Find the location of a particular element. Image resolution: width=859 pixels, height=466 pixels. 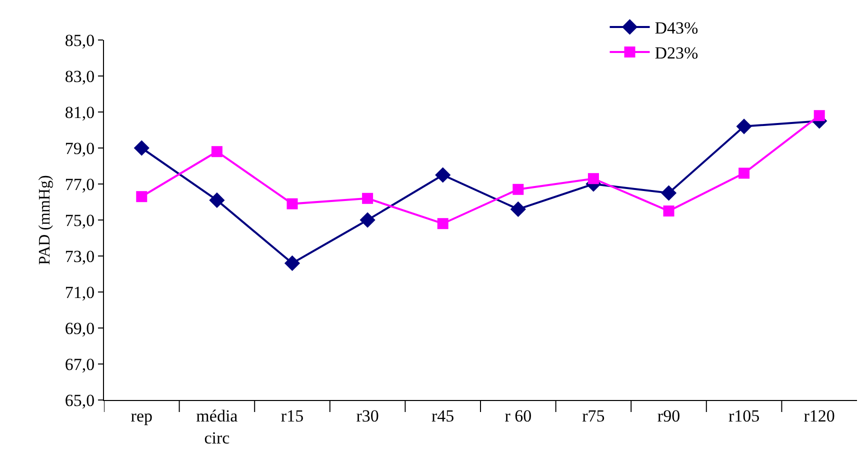

y-tick-label: 69,0 is located at coordinates (79, 328).